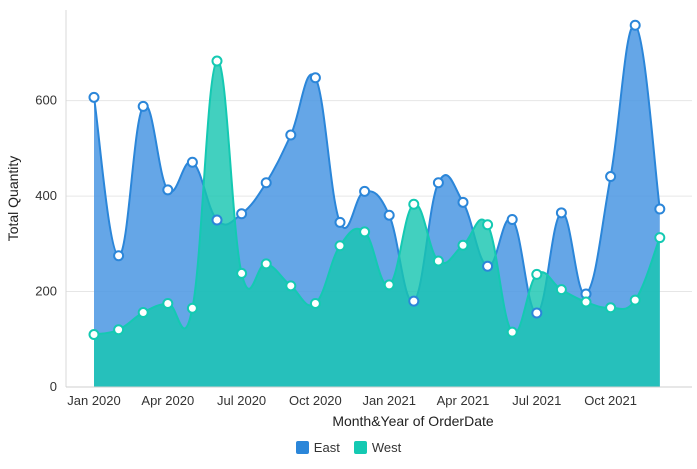  What do you see at coordinates (326, 447) in the screenshot?
I see `legend-label: East` at bounding box center [326, 447].